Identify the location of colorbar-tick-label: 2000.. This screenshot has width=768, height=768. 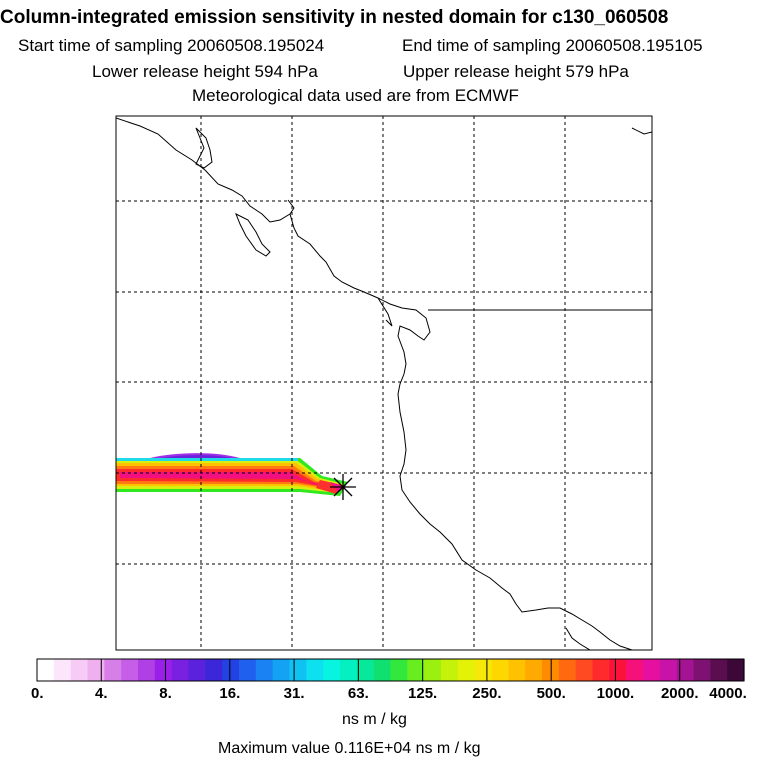
(679, 693).